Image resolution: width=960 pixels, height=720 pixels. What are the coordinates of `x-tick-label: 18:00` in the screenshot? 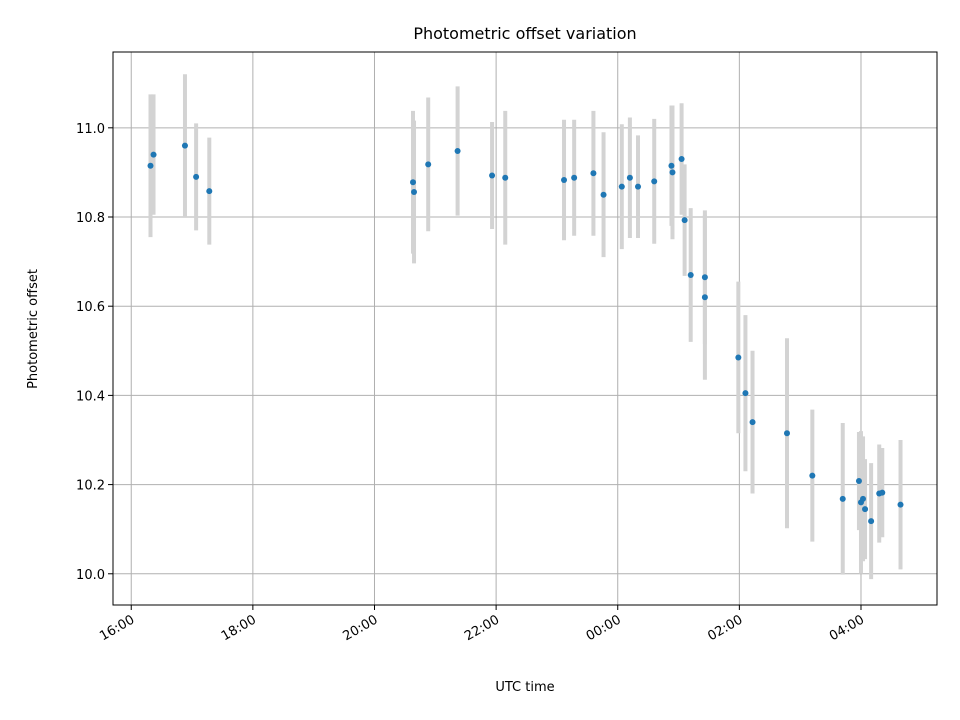 It's located at (239, 628).